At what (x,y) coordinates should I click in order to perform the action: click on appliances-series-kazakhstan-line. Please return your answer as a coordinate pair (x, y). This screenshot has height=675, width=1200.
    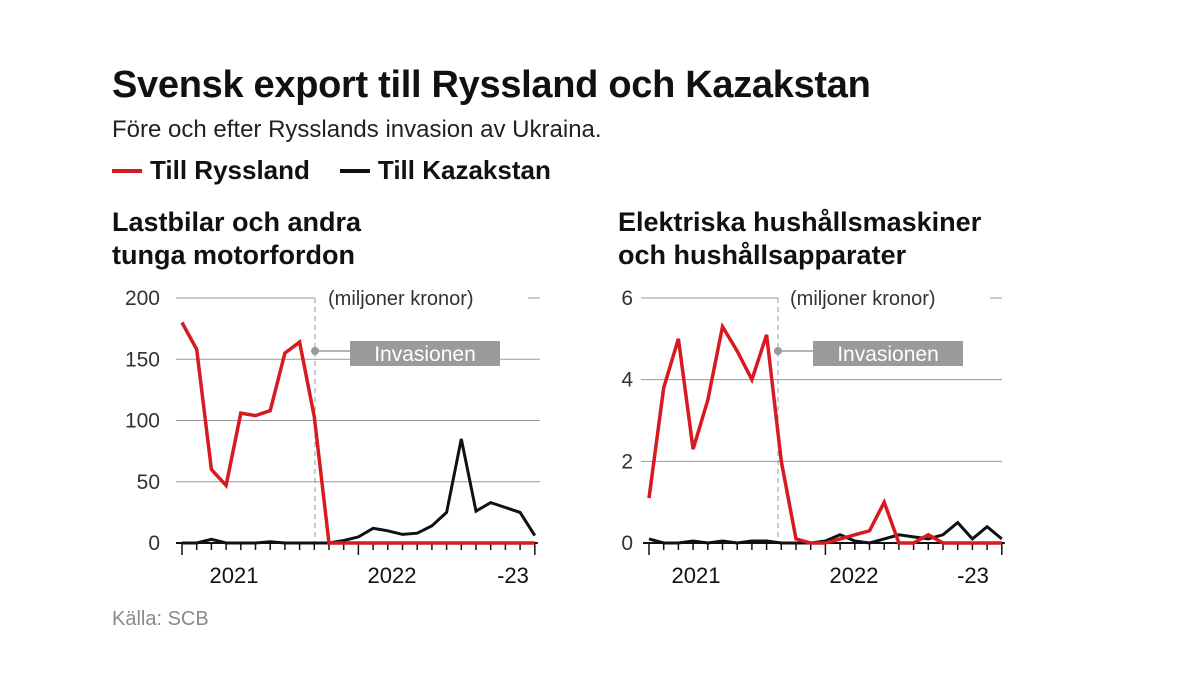
    Looking at the image, I should click on (825, 532).